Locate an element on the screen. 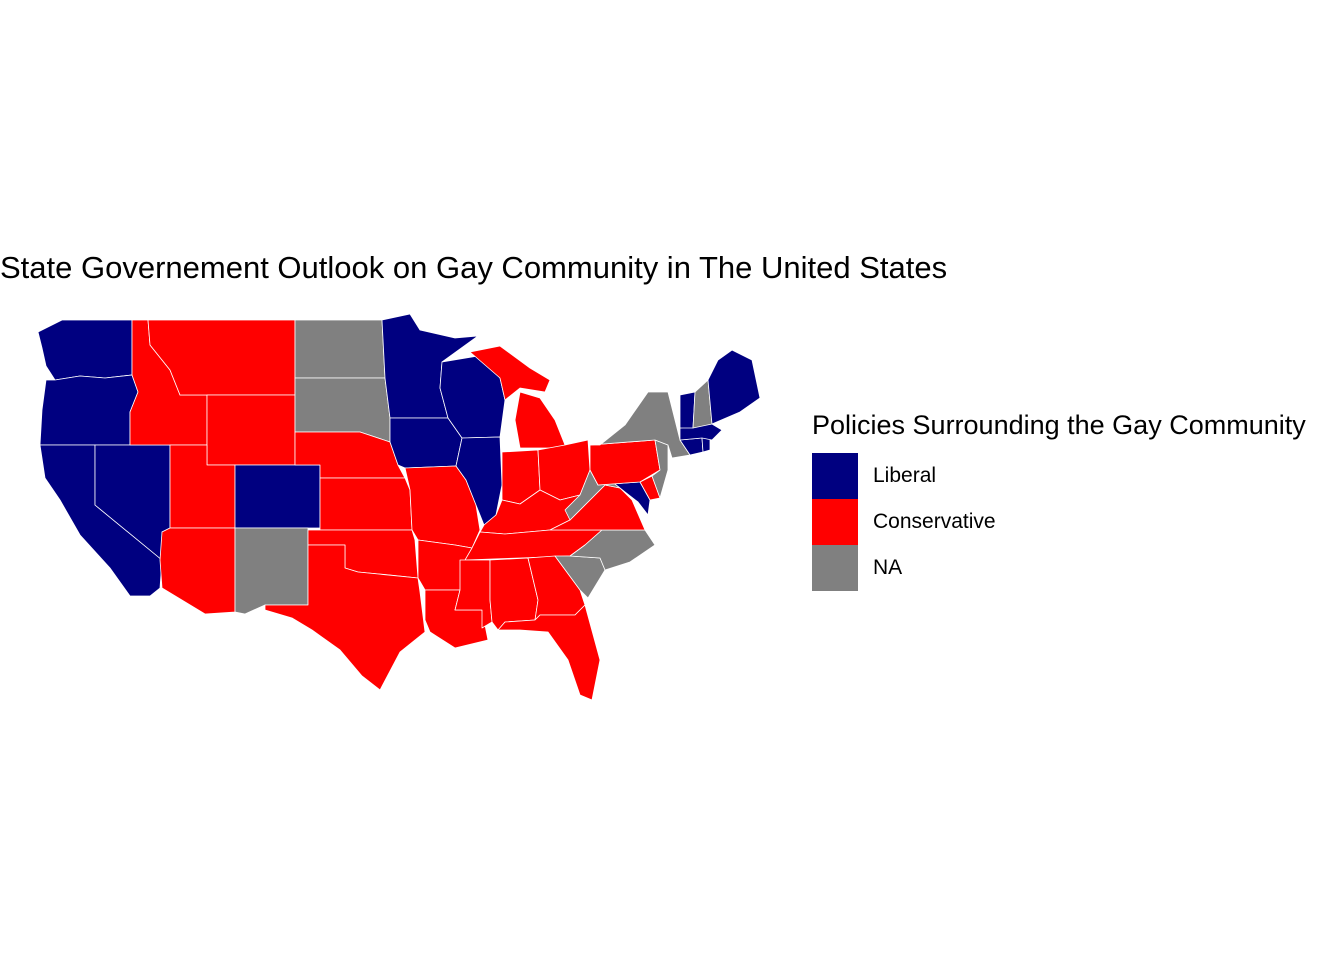  legend-label-na: NA is located at coordinates (888, 567).